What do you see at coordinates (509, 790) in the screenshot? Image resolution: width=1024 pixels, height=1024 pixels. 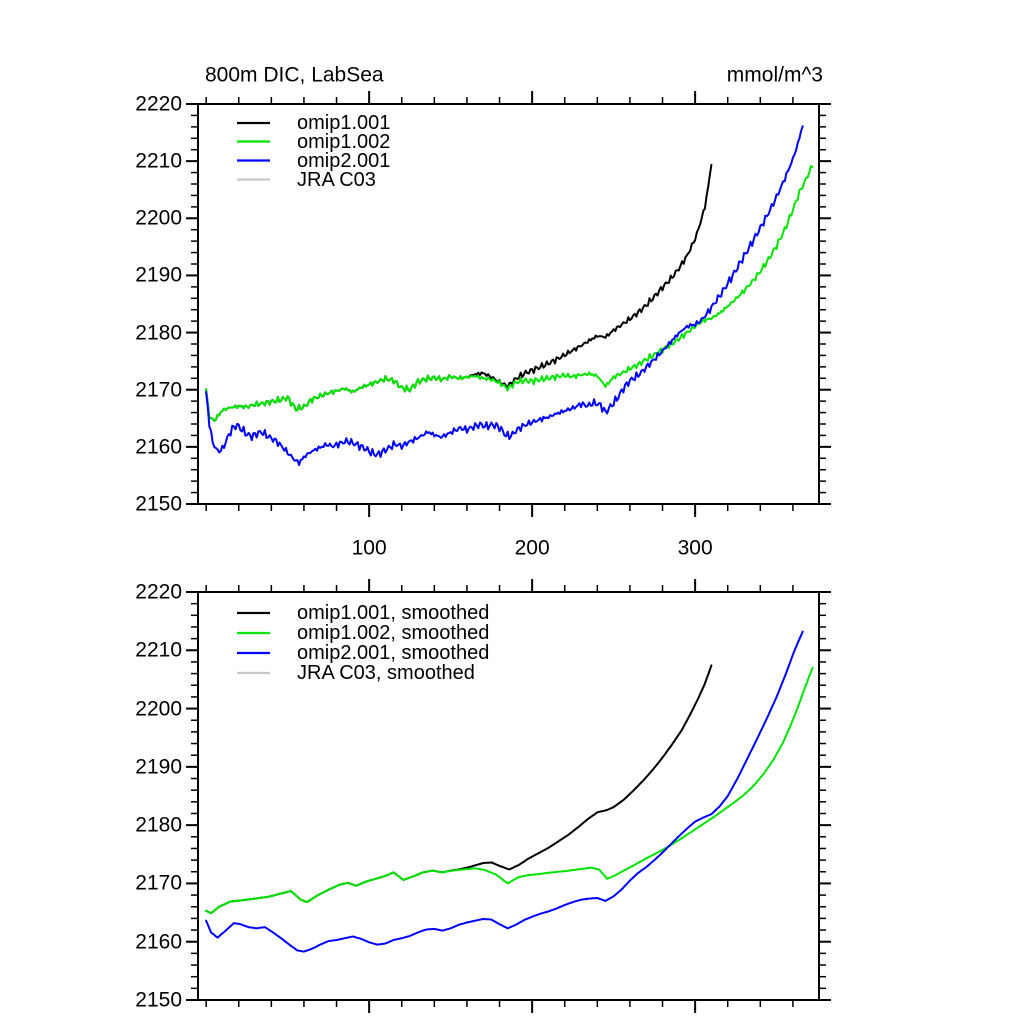 I see `series-line-omip1.002-smoothed` at bounding box center [509, 790].